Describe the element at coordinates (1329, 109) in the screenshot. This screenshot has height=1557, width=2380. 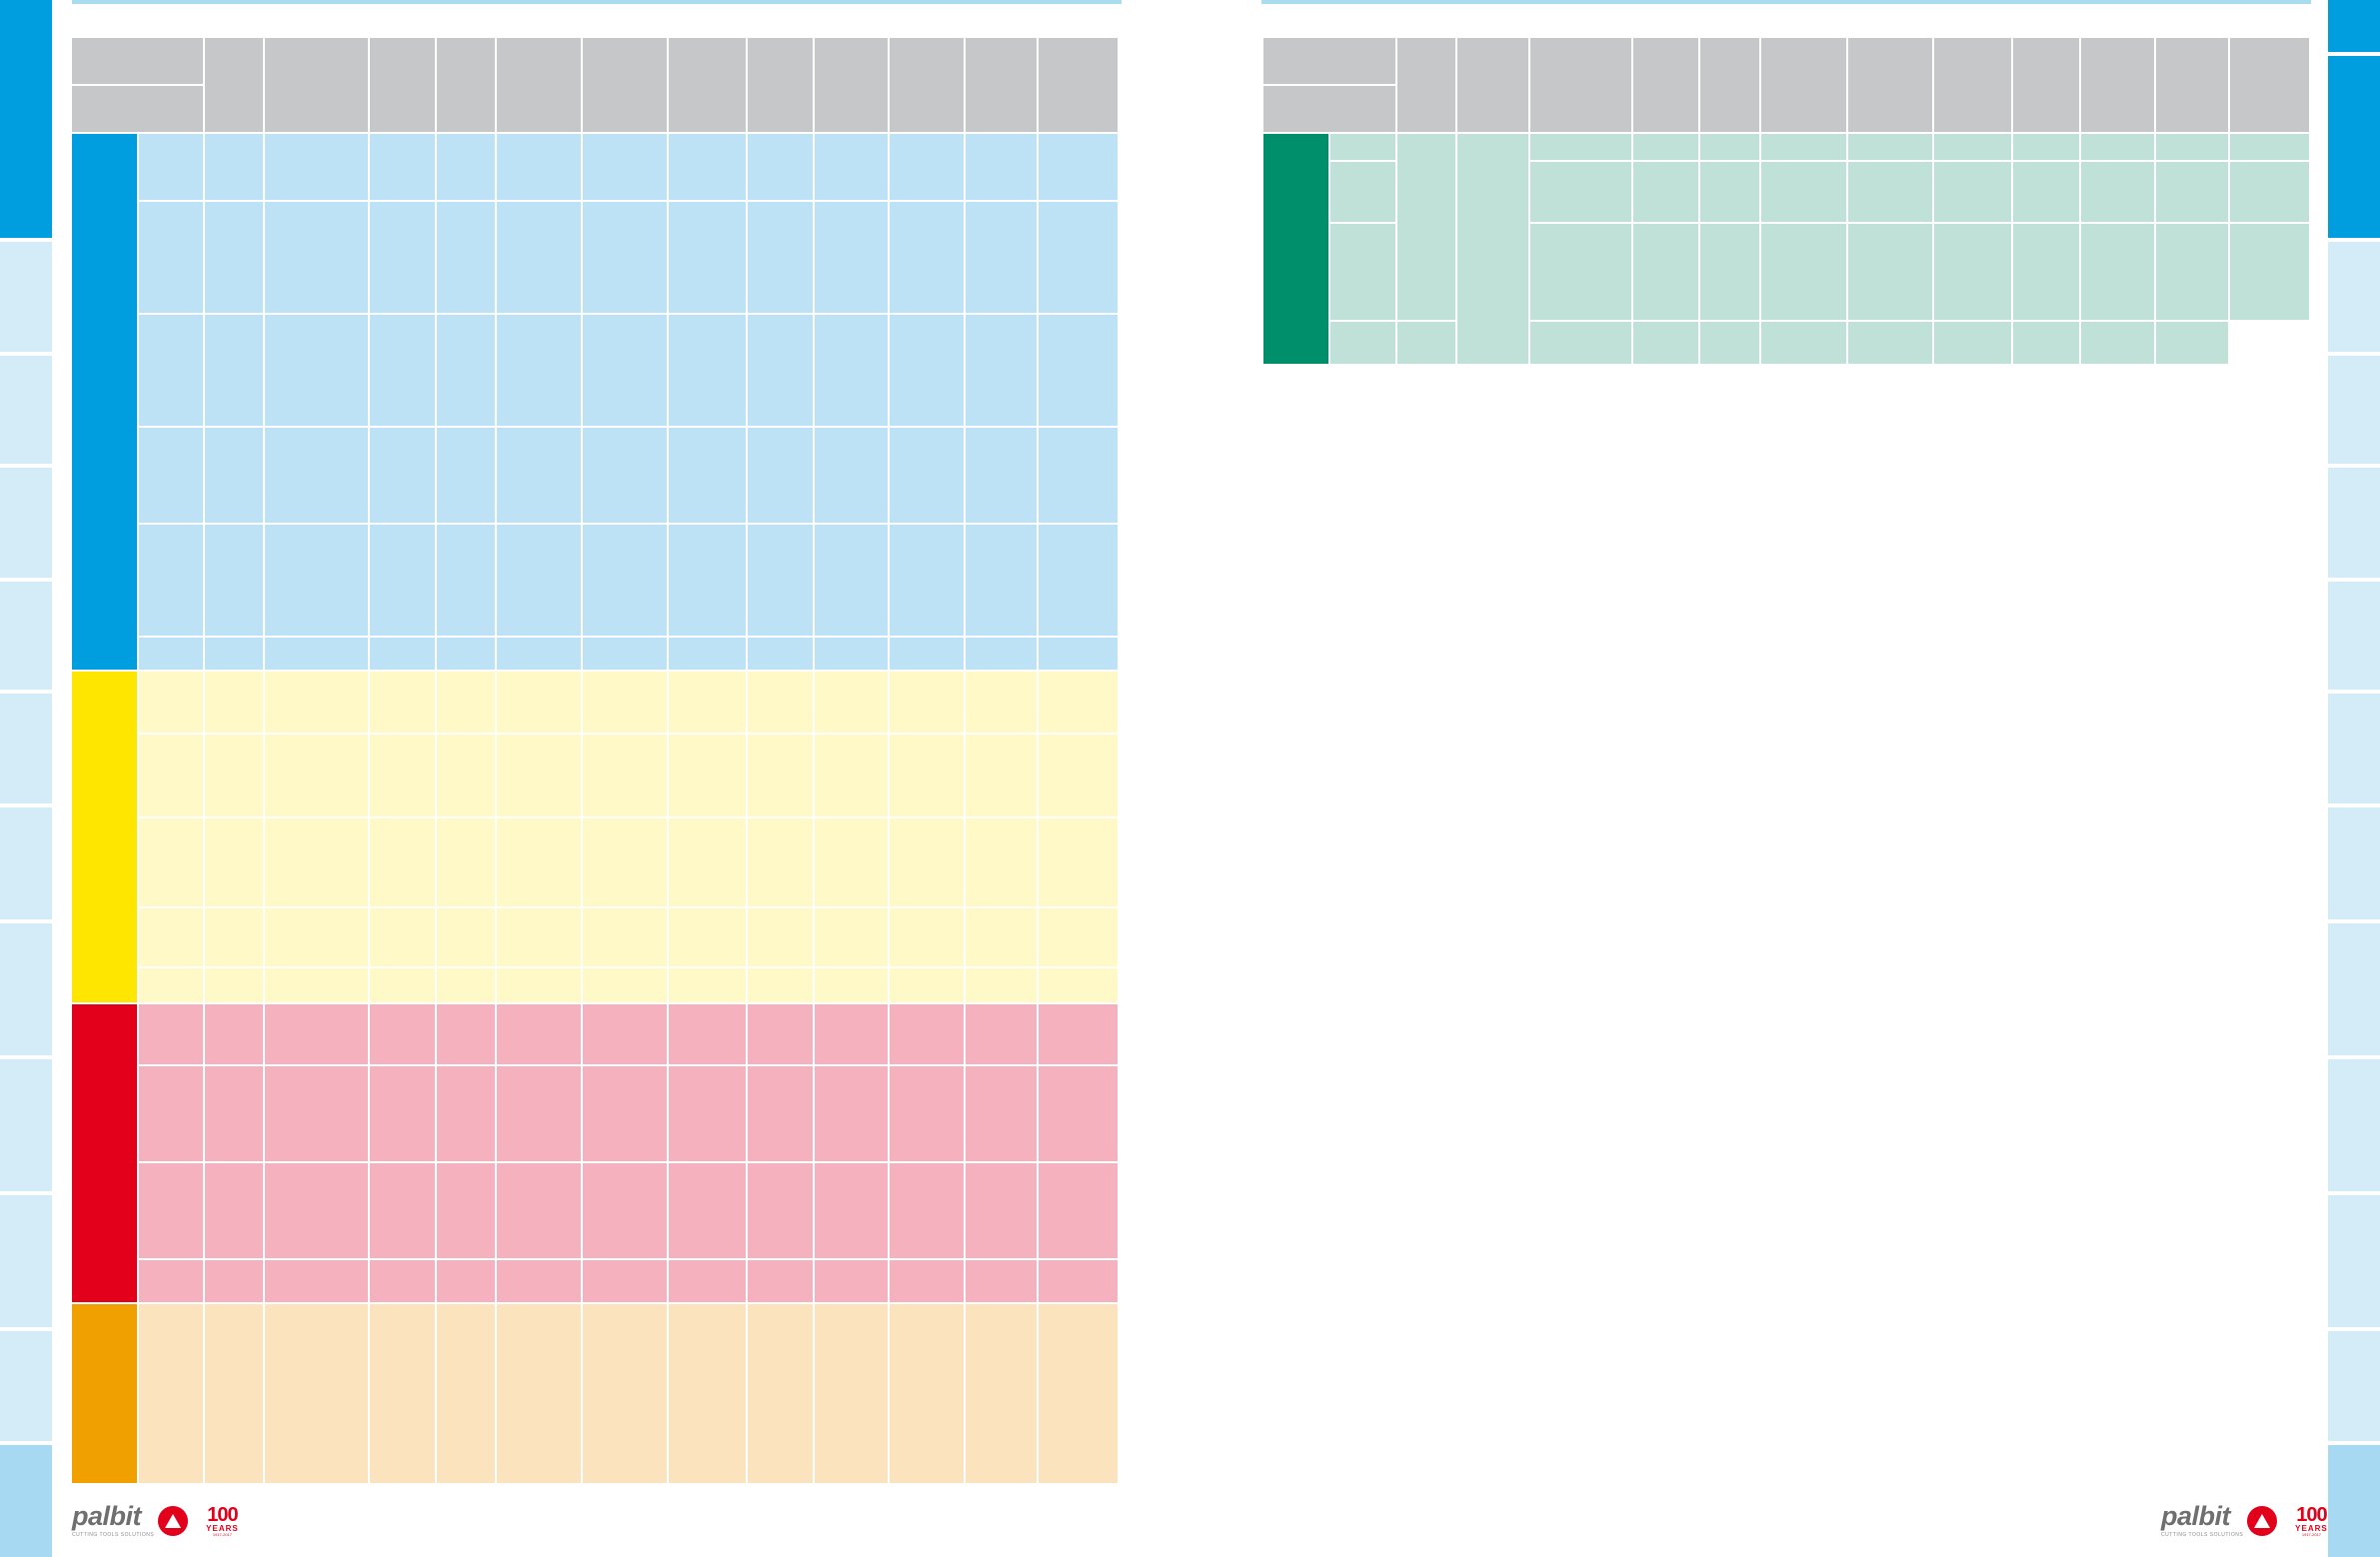
I see `header-cell-group-bottom` at that location.